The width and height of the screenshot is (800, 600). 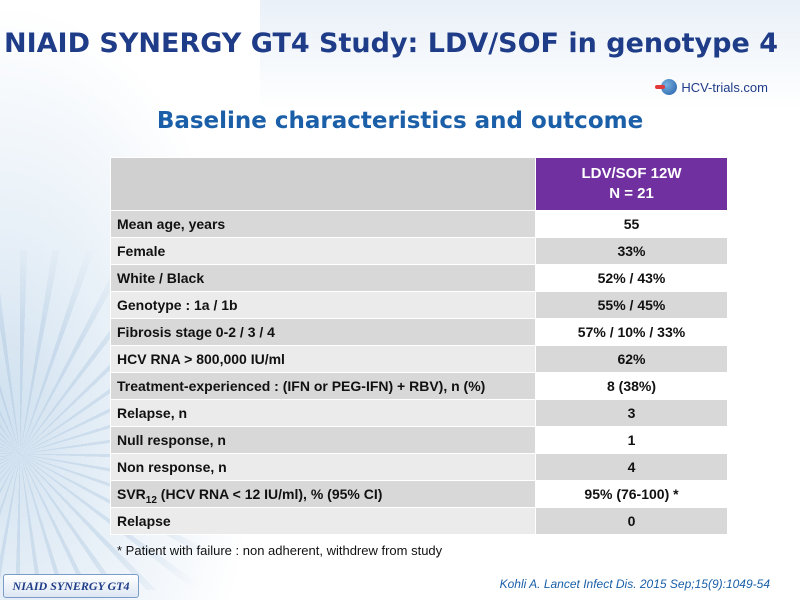 I want to click on row-label: Female, so click(x=323, y=251).